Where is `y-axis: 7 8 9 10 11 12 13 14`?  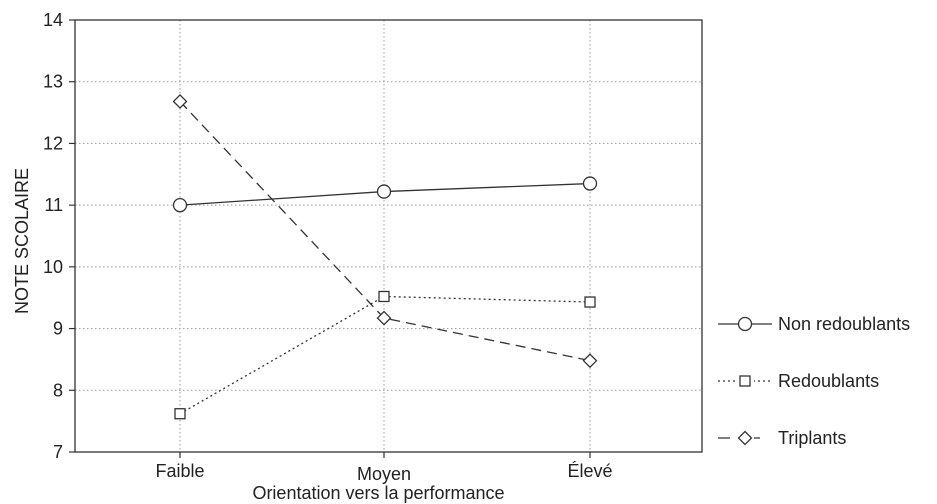 y-axis: 7 8 9 10 11 12 13 14 is located at coordinates (59, 236).